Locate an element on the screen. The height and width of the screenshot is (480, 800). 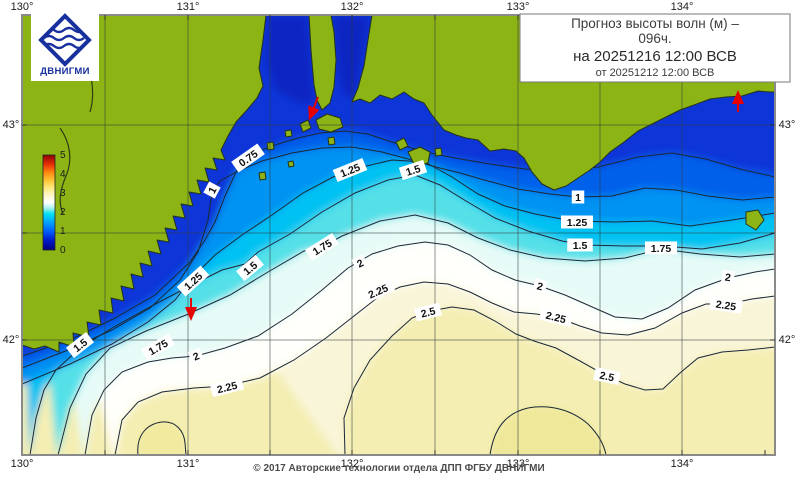
legend-gradient-bar is located at coordinates (49, 202).